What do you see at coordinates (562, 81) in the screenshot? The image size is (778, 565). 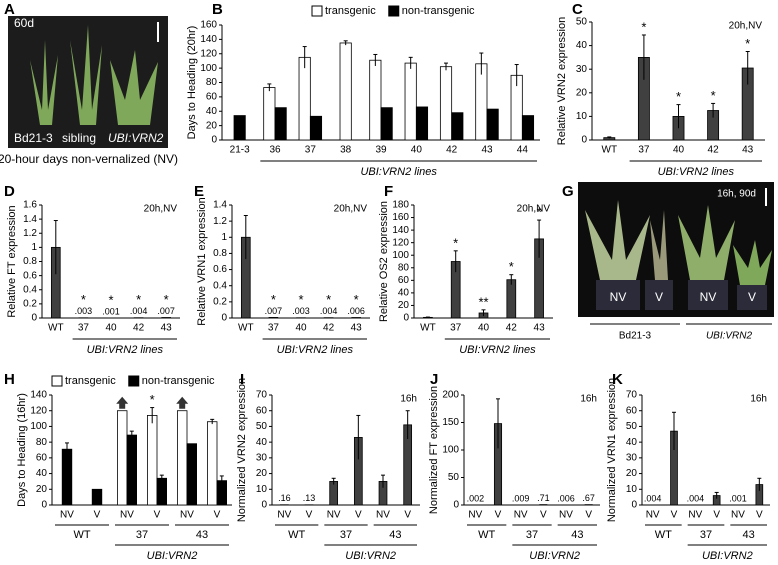 I see `y-axis-label: Relative VRN2 expression` at bounding box center [562, 81].